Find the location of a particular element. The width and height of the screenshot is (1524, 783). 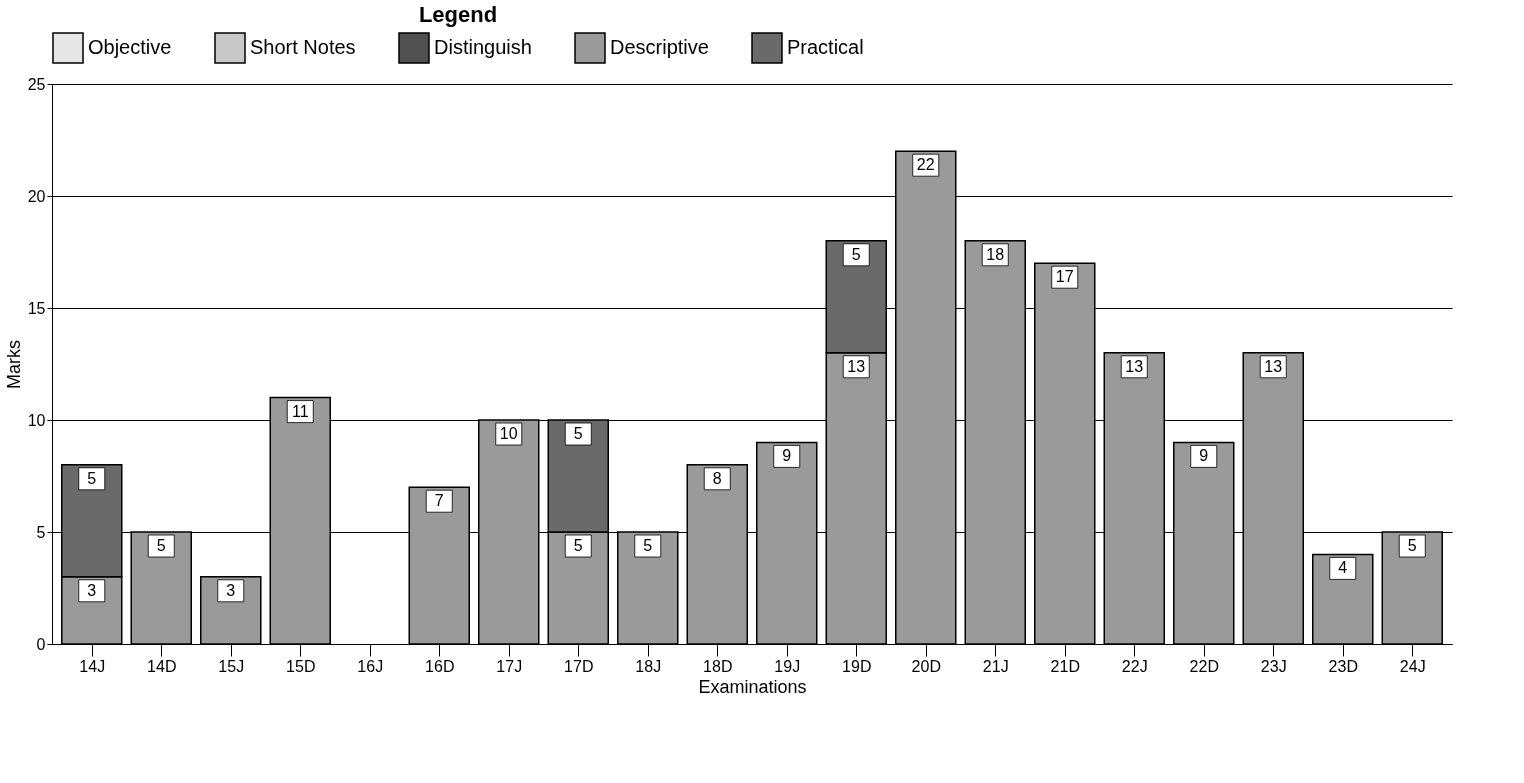

legend-title: Legend is located at coordinates (458, 14).